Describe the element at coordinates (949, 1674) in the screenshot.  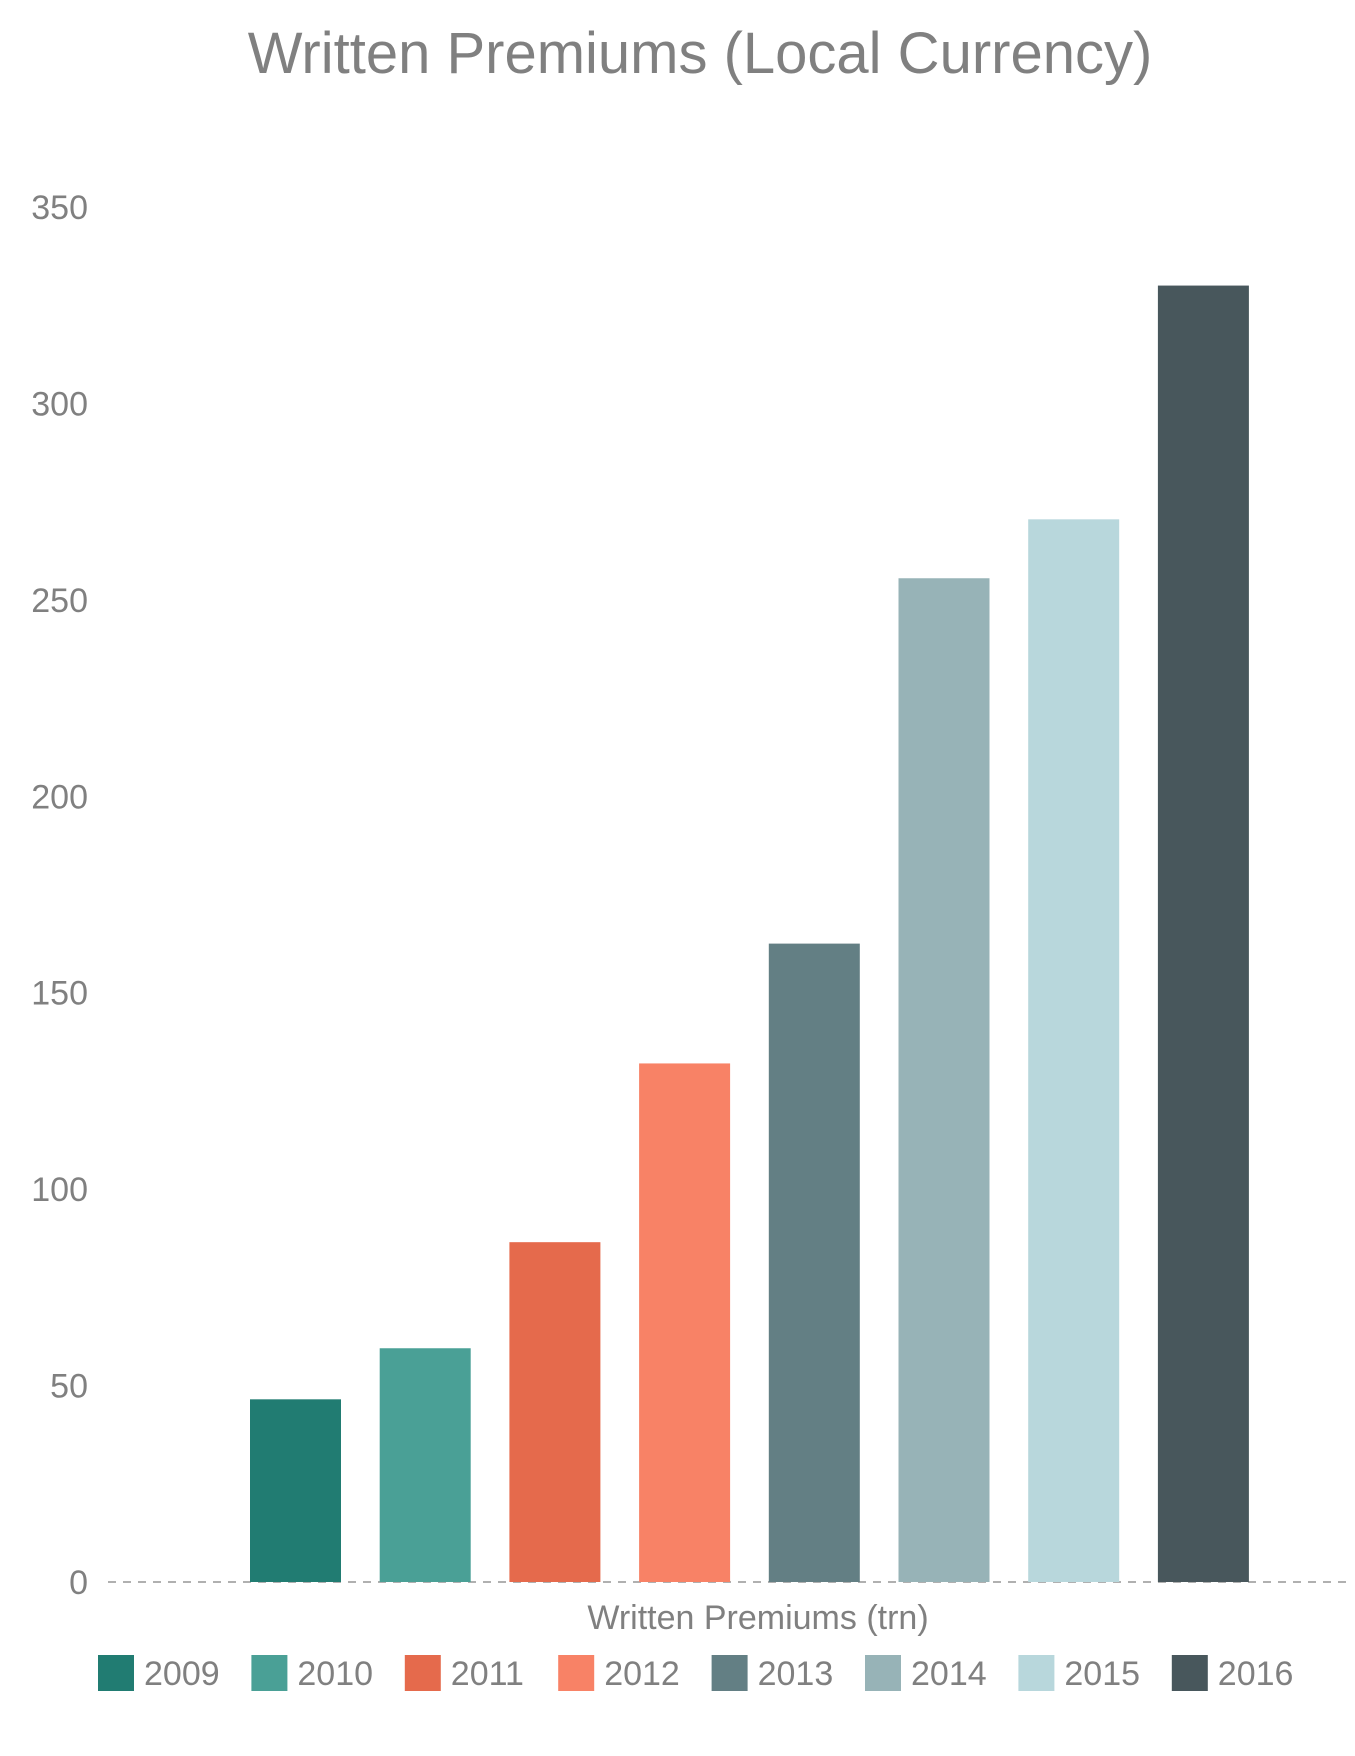
I see `legend-label-2014: 2014` at that location.